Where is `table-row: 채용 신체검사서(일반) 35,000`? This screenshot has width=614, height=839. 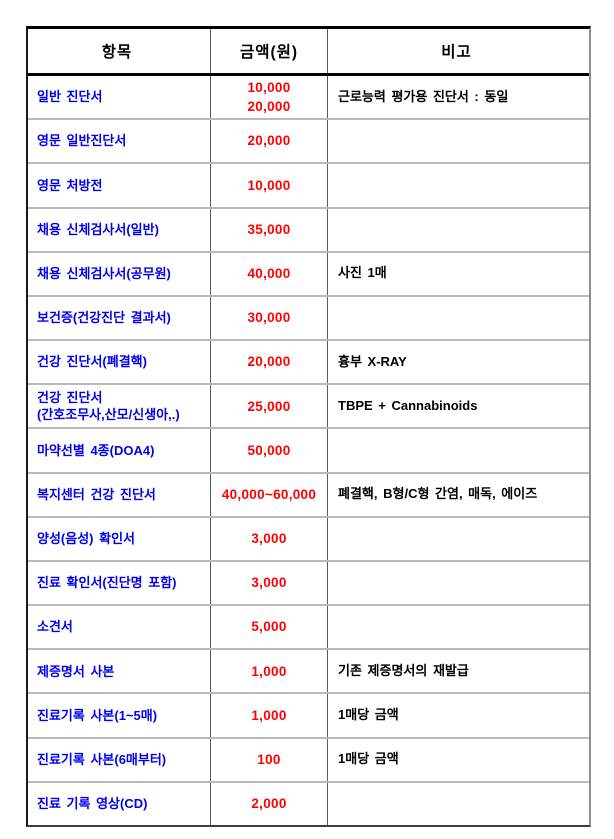 table-row: 채용 신체검사서(일반) 35,000 is located at coordinates (308, 230).